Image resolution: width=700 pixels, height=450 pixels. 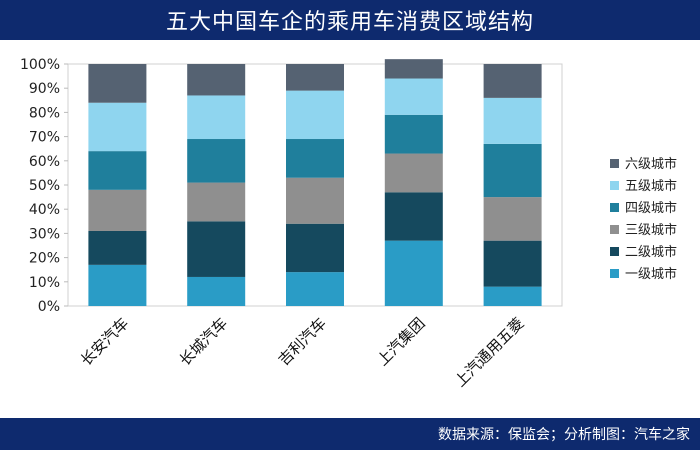 I want to click on source-note: 数据来源：保监会；分析制图：汽车之家, so click(x=564, y=435).